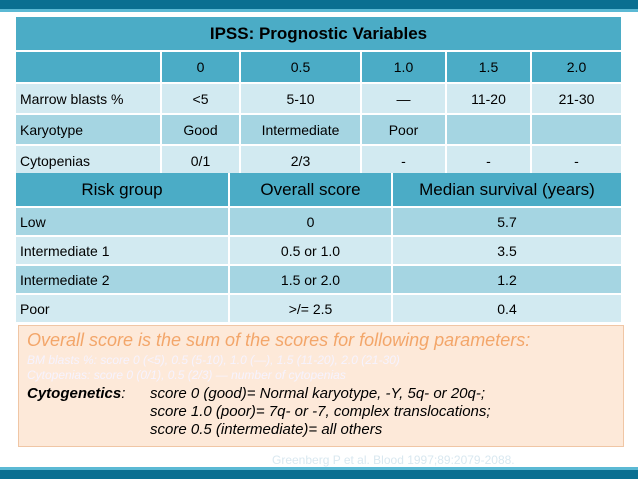  What do you see at coordinates (488, 67) in the screenshot?
I see `table-header-cell: 1.5` at bounding box center [488, 67].